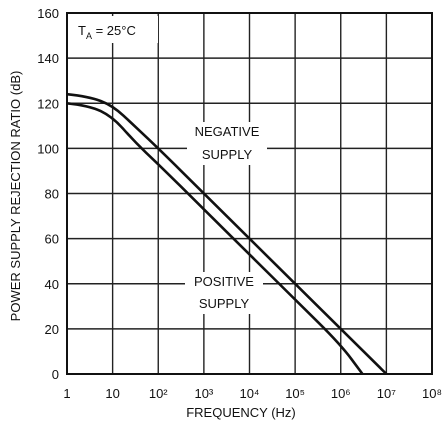 Image resolution: width=444 pixels, height=426 pixels. Describe the element at coordinates (52, 284) in the screenshot. I see `y-tick-label: 40` at that location.